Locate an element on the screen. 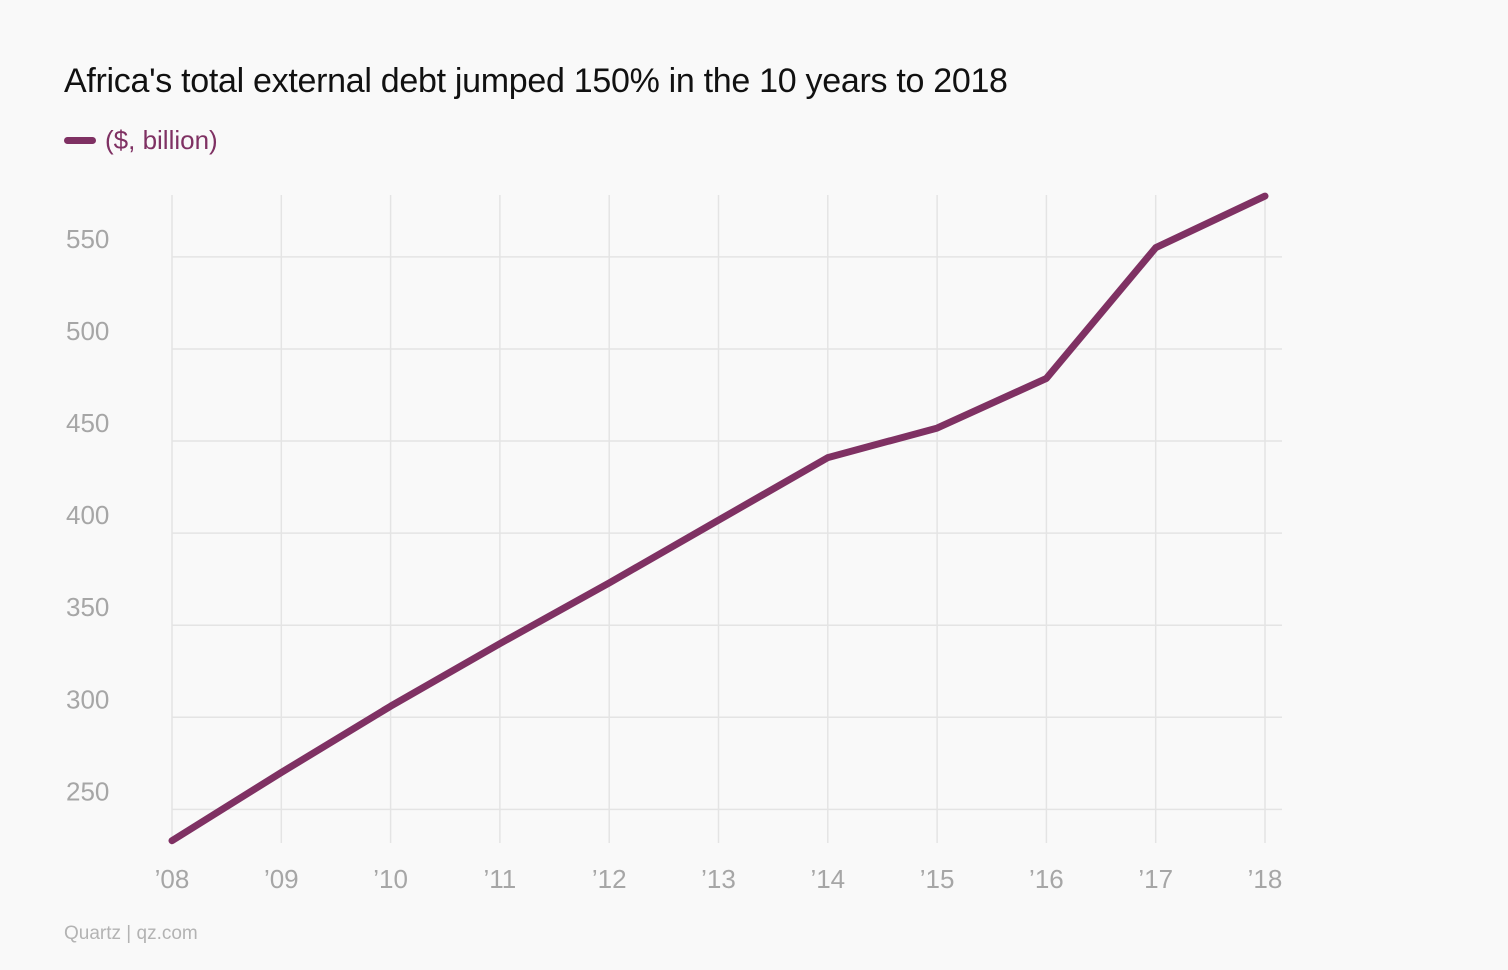 This screenshot has width=1508, height=970. x-axis-labels: ’08 ’09 ’10 ’11 ’12 ’13 ’14 ’15 ’16 ’17 ’18 is located at coordinates (719, 879).